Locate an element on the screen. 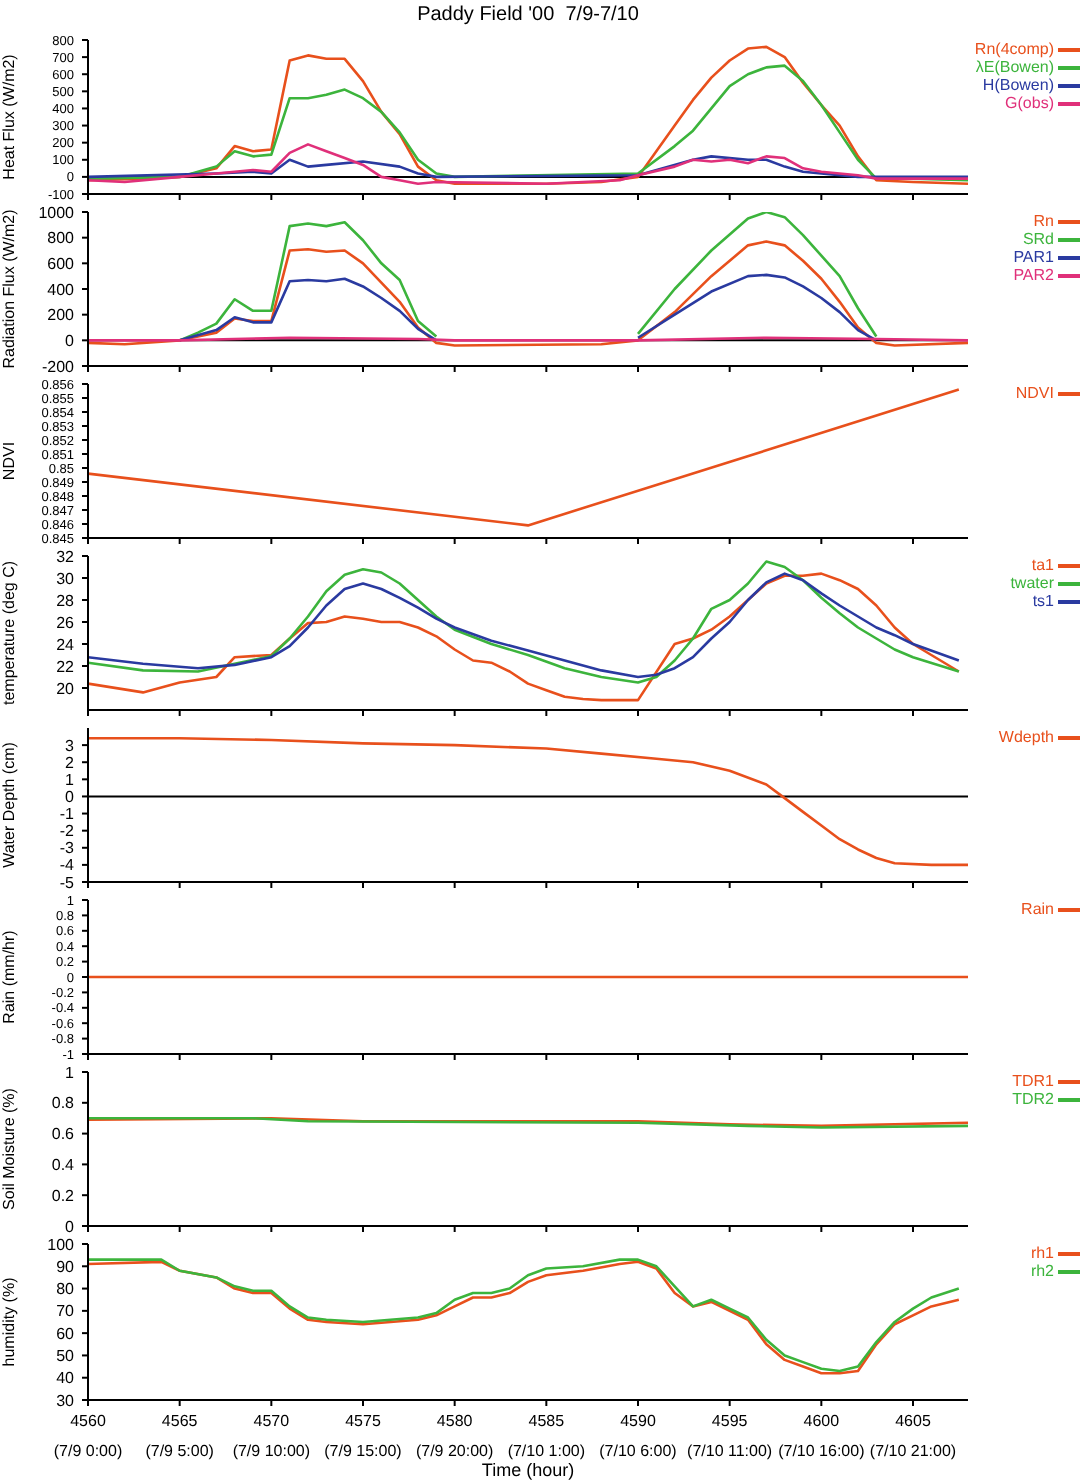  legend-label: Wdepth is located at coordinates (1026, 737).